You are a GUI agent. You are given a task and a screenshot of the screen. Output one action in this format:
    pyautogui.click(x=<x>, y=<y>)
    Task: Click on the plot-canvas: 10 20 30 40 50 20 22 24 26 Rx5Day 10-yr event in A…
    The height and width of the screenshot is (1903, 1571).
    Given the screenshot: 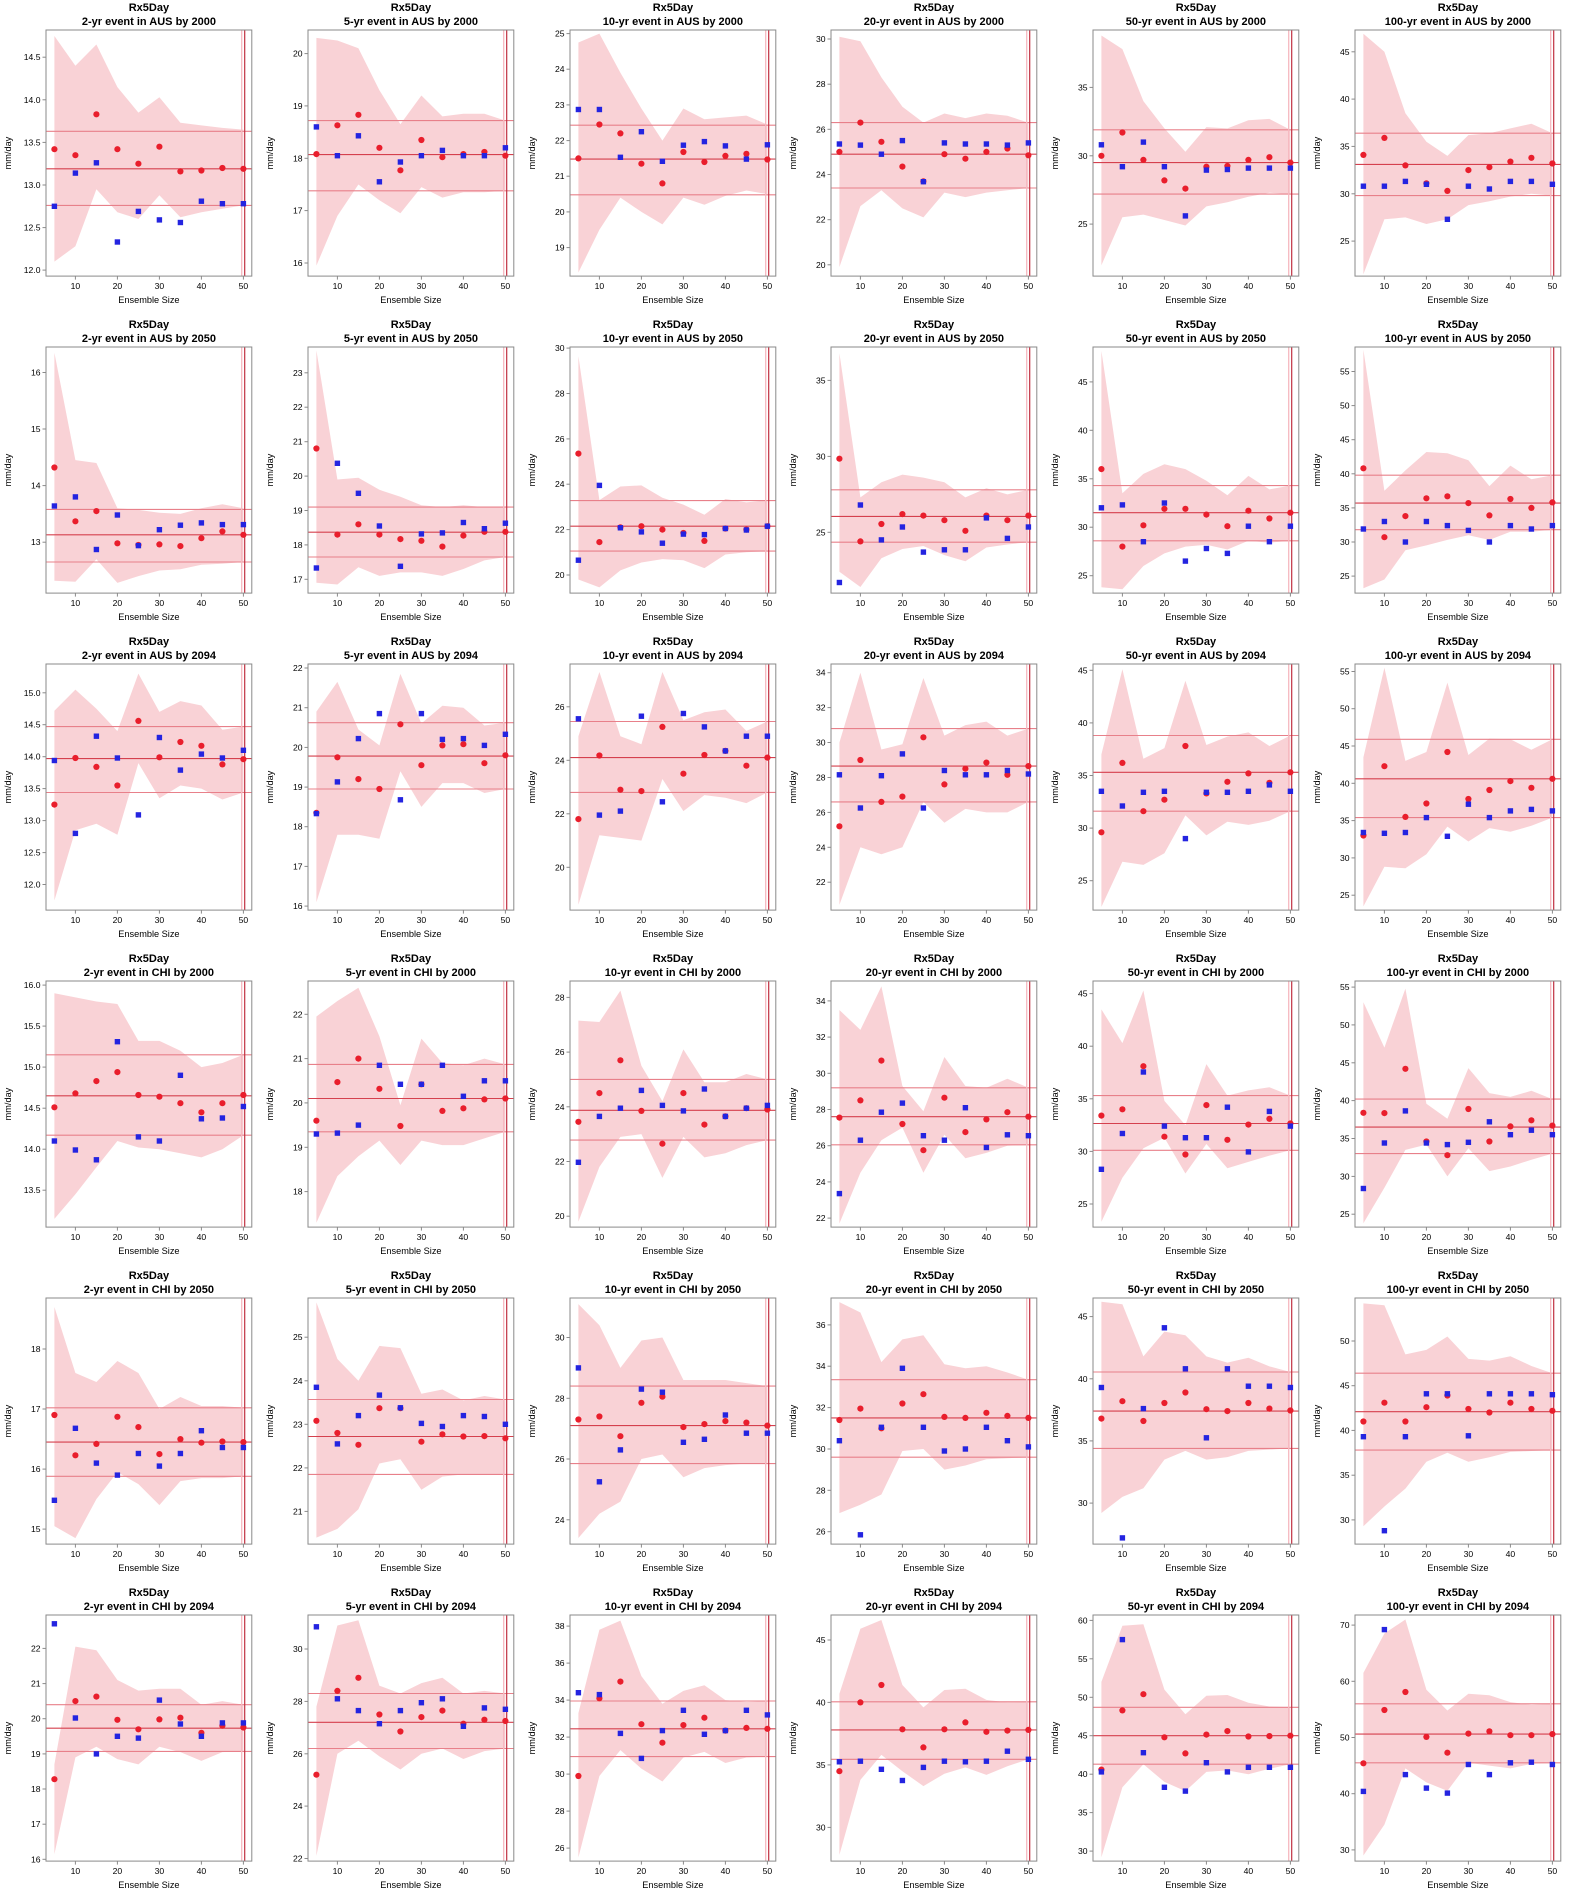 What is the action you would take?
    pyautogui.click(x=651, y=787)
    